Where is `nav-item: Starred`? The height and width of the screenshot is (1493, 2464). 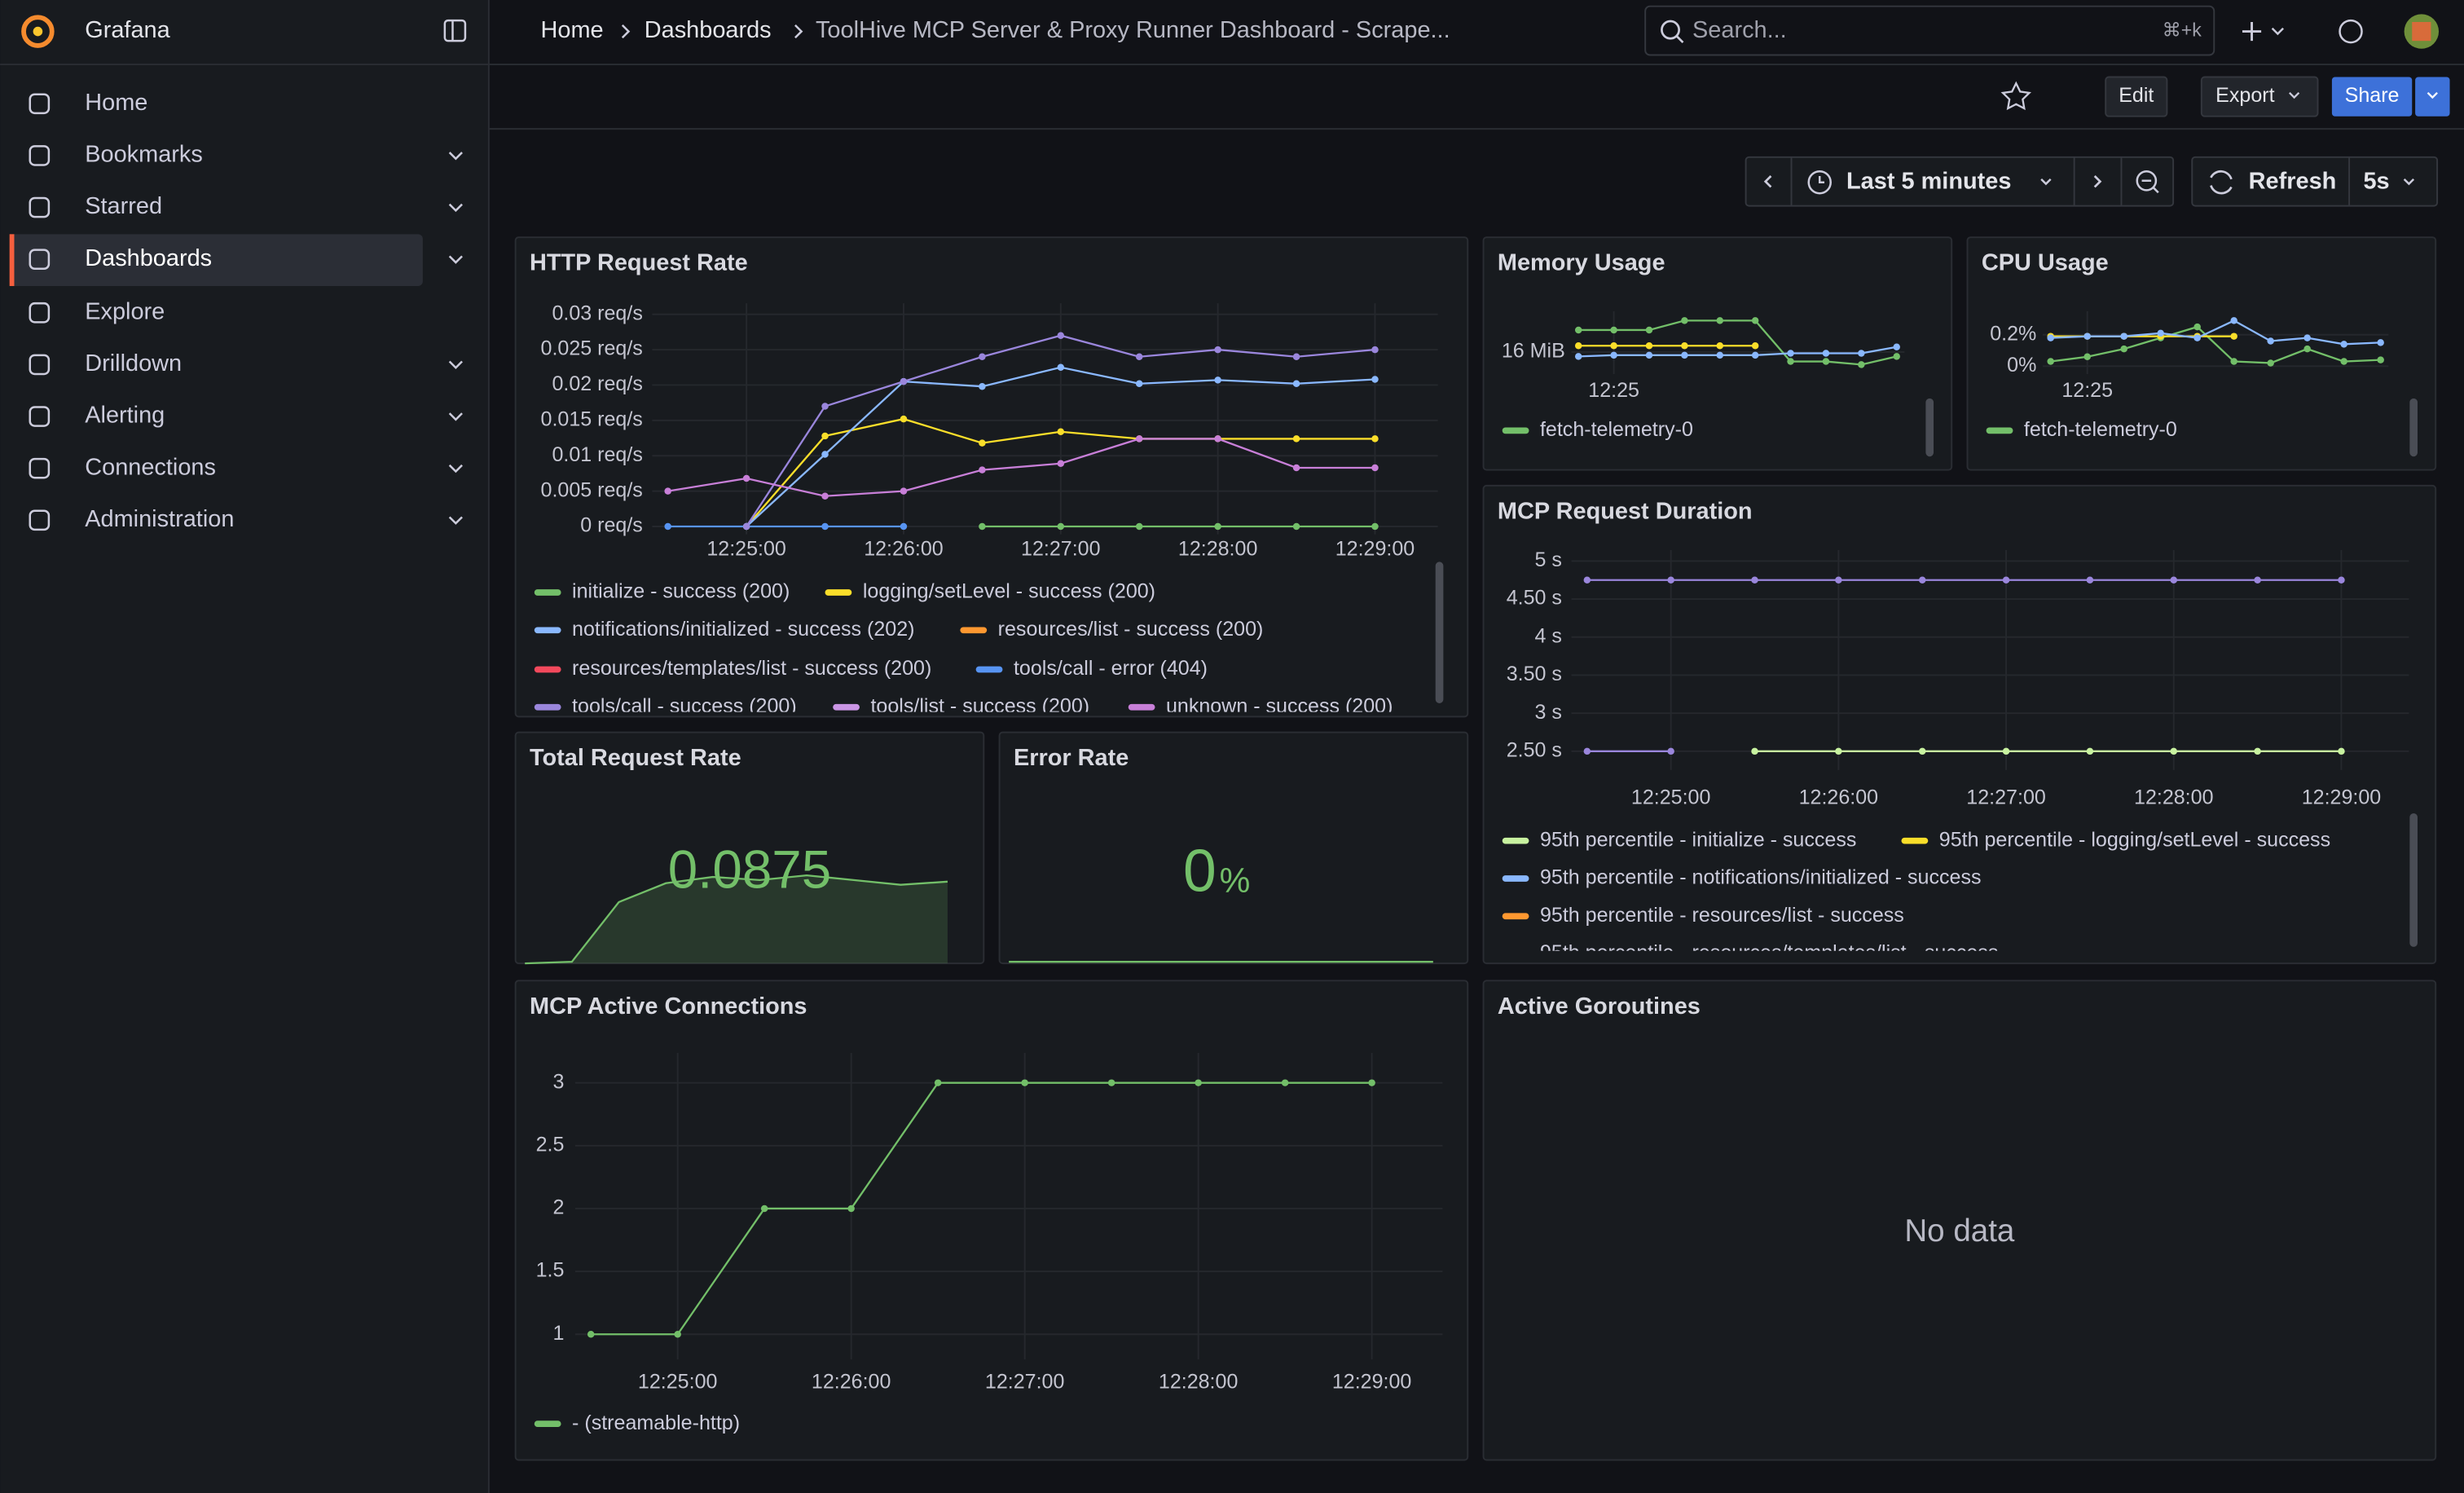 nav-item: Starred is located at coordinates (123, 206).